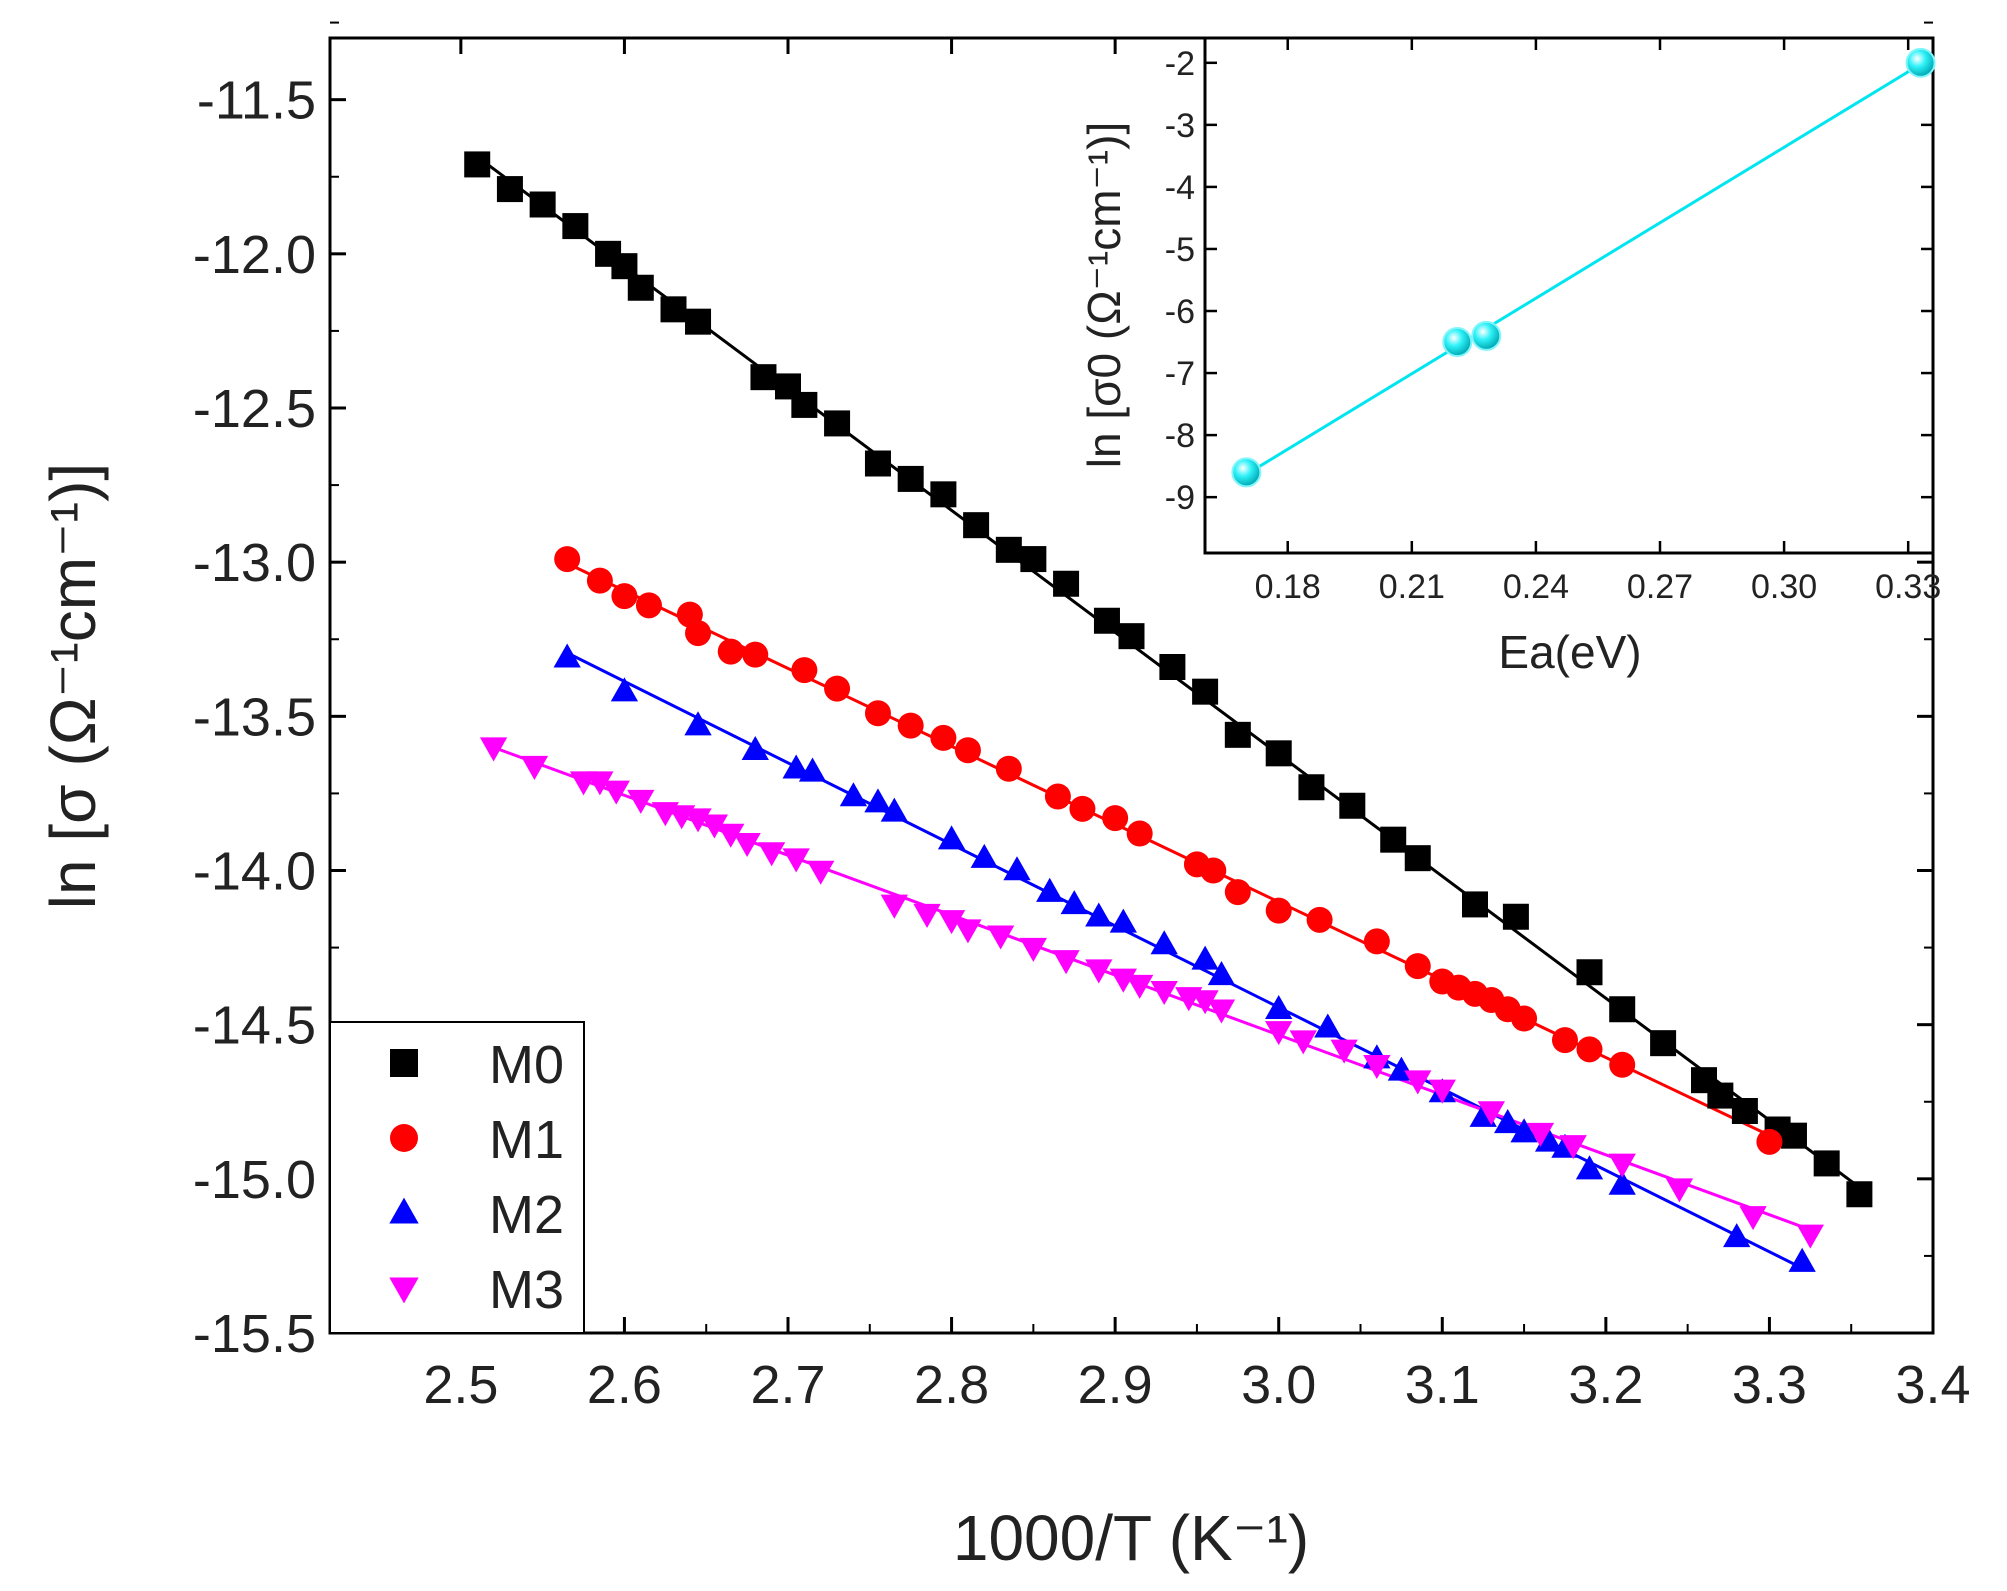  I want to click on legend-label-m1: M1, so click(526, 1140).